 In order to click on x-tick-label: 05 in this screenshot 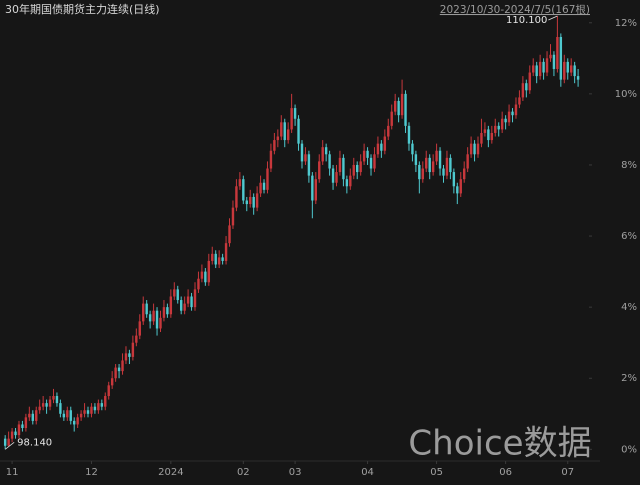, I will do `click(436, 472)`.